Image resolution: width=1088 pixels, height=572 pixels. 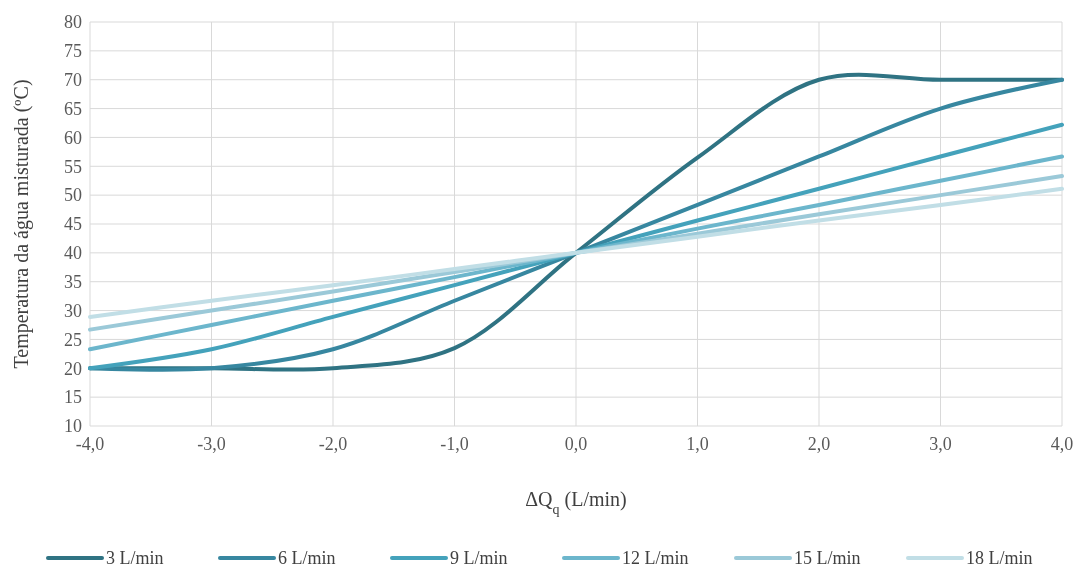 What do you see at coordinates (73, 253) in the screenshot?
I see `y-tick-label: 40` at bounding box center [73, 253].